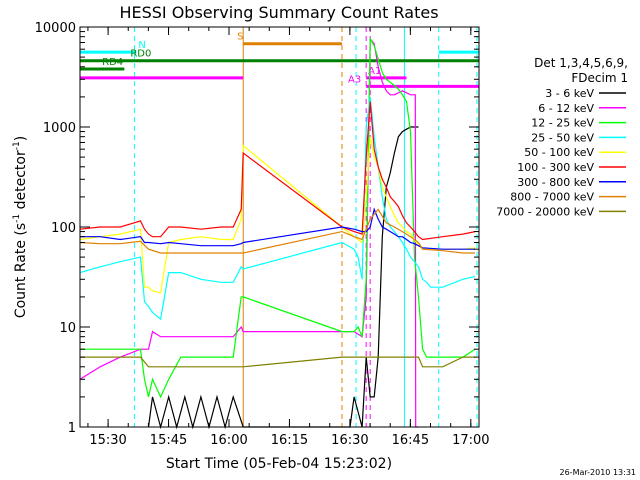  Describe the element at coordinates (598, 472) in the screenshot. I see `timestamp: 26-Mar-2010 13:31` at that location.